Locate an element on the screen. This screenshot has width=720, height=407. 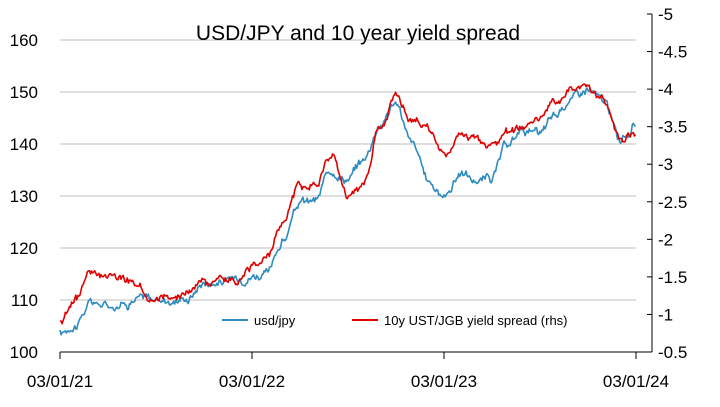
x-tick-label: 03/01/22 is located at coordinates (252, 381).